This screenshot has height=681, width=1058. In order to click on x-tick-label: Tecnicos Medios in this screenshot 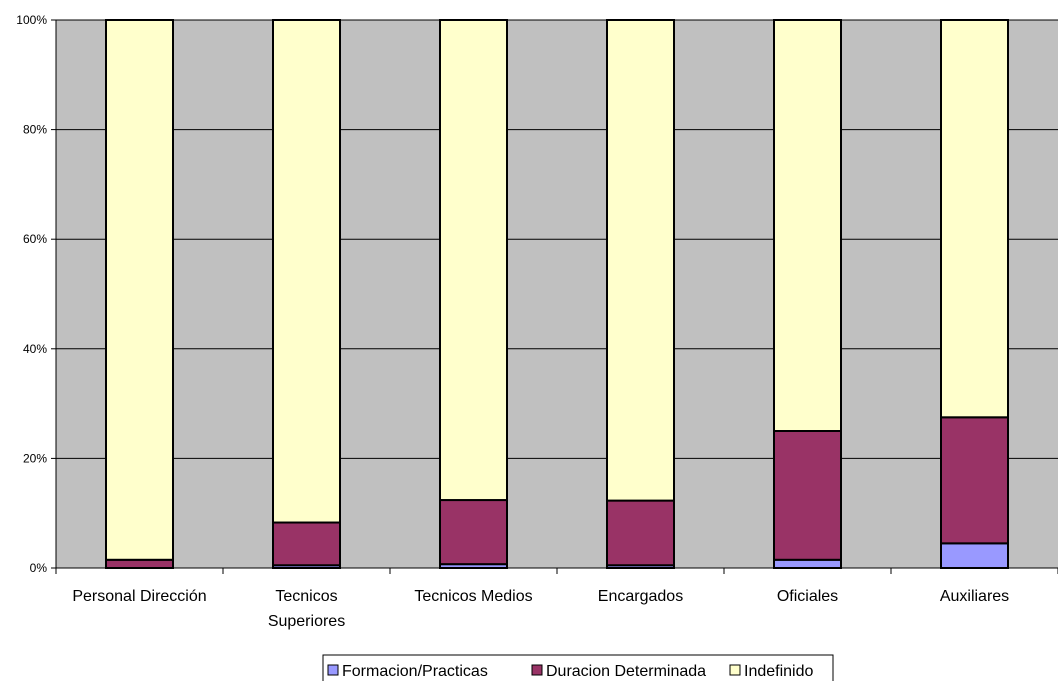, I will do `click(473, 596)`.